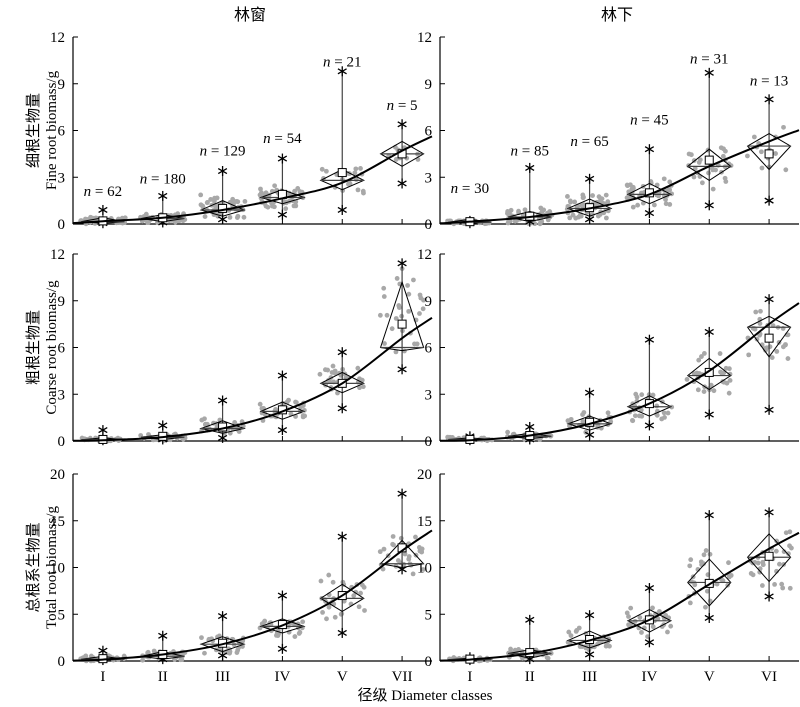 Image resolution: width=800 pixels, height=707 pixels. What do you see at coordinates (402, 106) in the screenshot?
I see `sample-size-label: n = 5` at bounding box center [402, 106].